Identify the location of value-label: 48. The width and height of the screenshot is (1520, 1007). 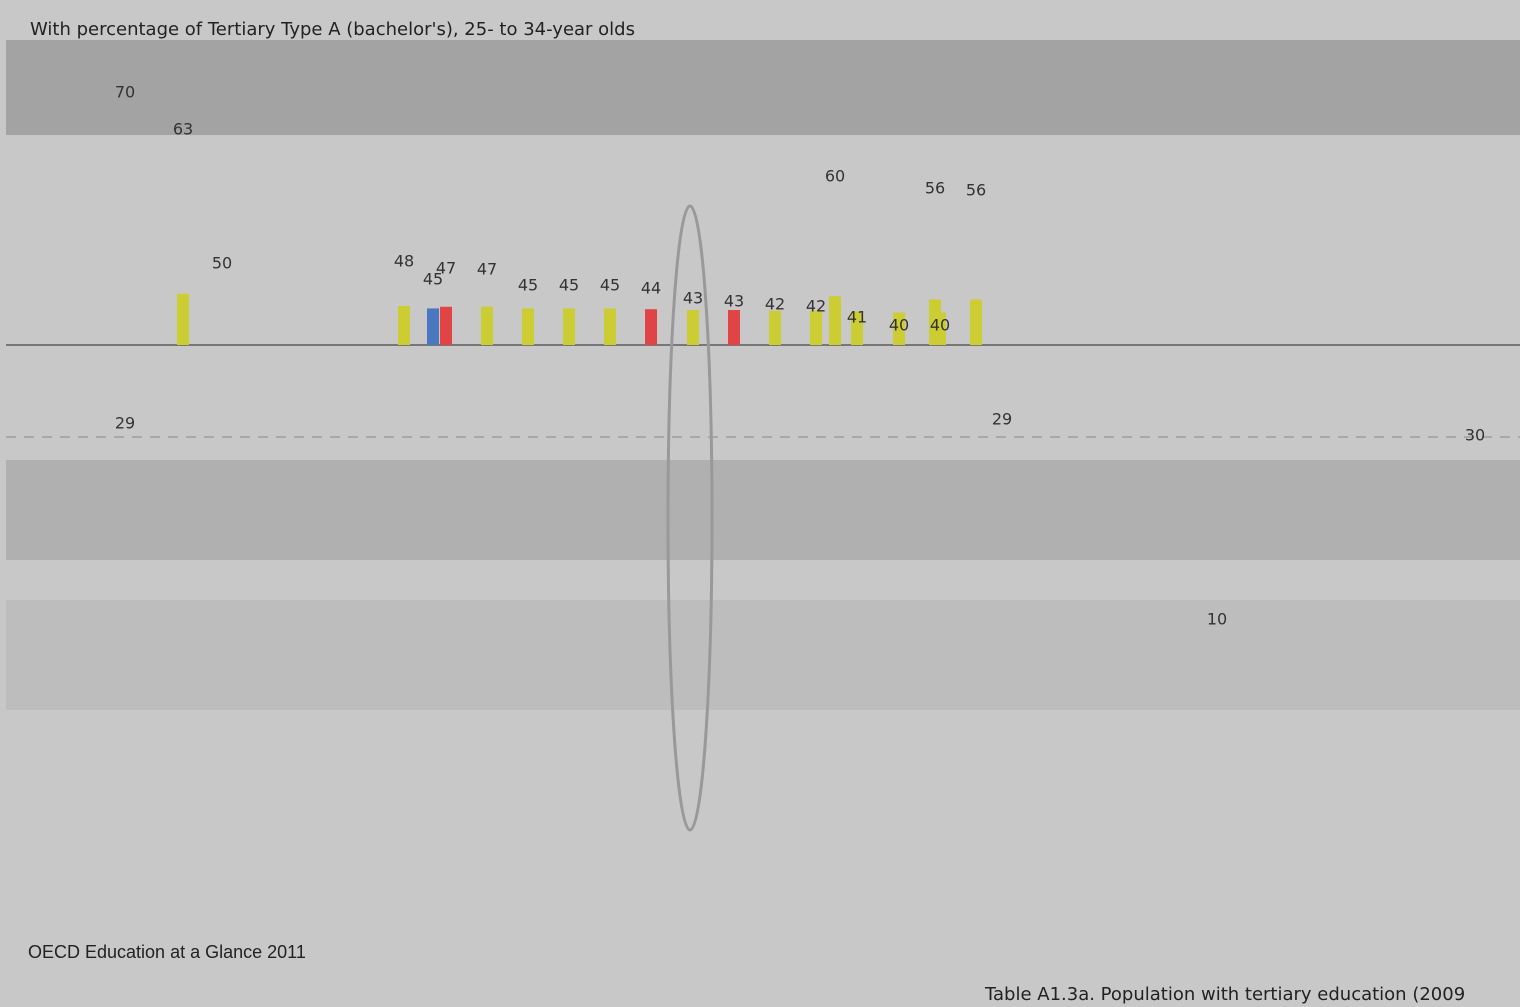
(404, 261).